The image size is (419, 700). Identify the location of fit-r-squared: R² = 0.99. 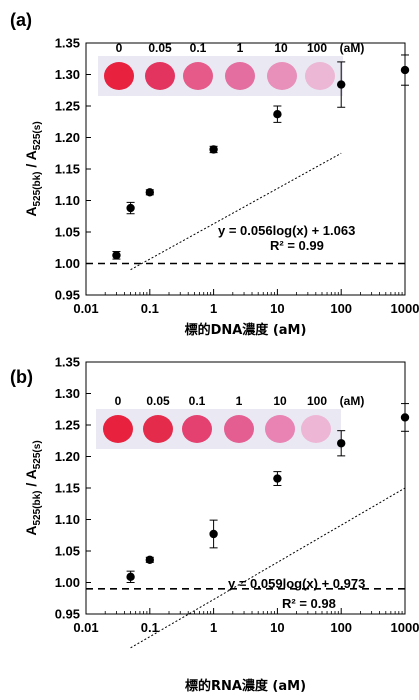
(297, 245).